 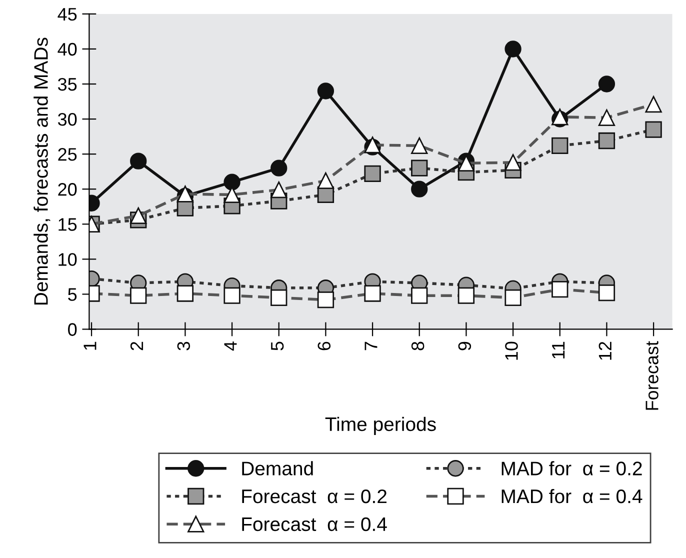 I want to click on x-tick-label: 9, so click(x=465, y=346).